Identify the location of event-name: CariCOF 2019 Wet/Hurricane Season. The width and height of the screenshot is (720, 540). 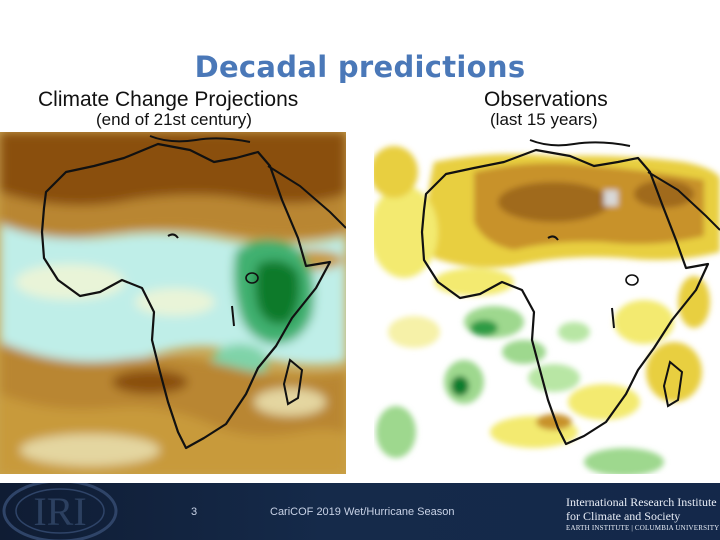
(362, 512).